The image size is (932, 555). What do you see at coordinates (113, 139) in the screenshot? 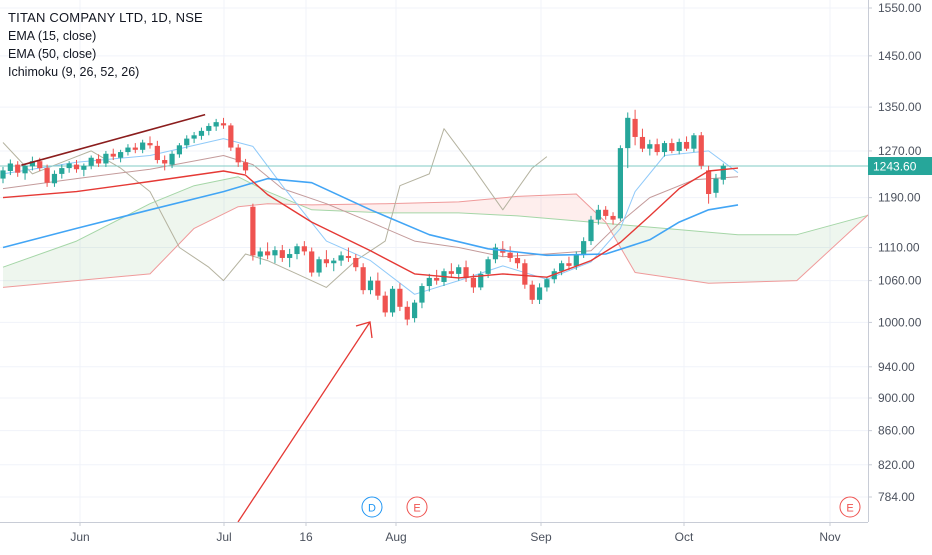
I see `trend-line` at bounding box center [113, 139].